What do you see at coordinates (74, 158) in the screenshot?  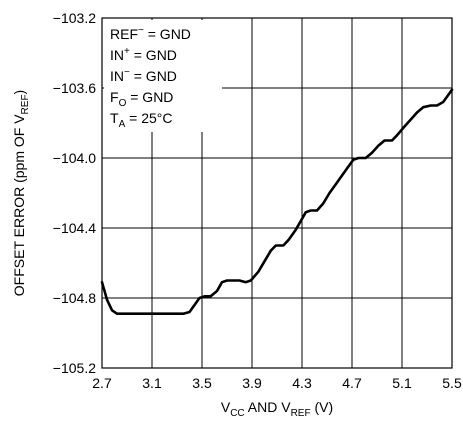 I see `y-tick-label: −104.0` at bounding box center [74, 158].